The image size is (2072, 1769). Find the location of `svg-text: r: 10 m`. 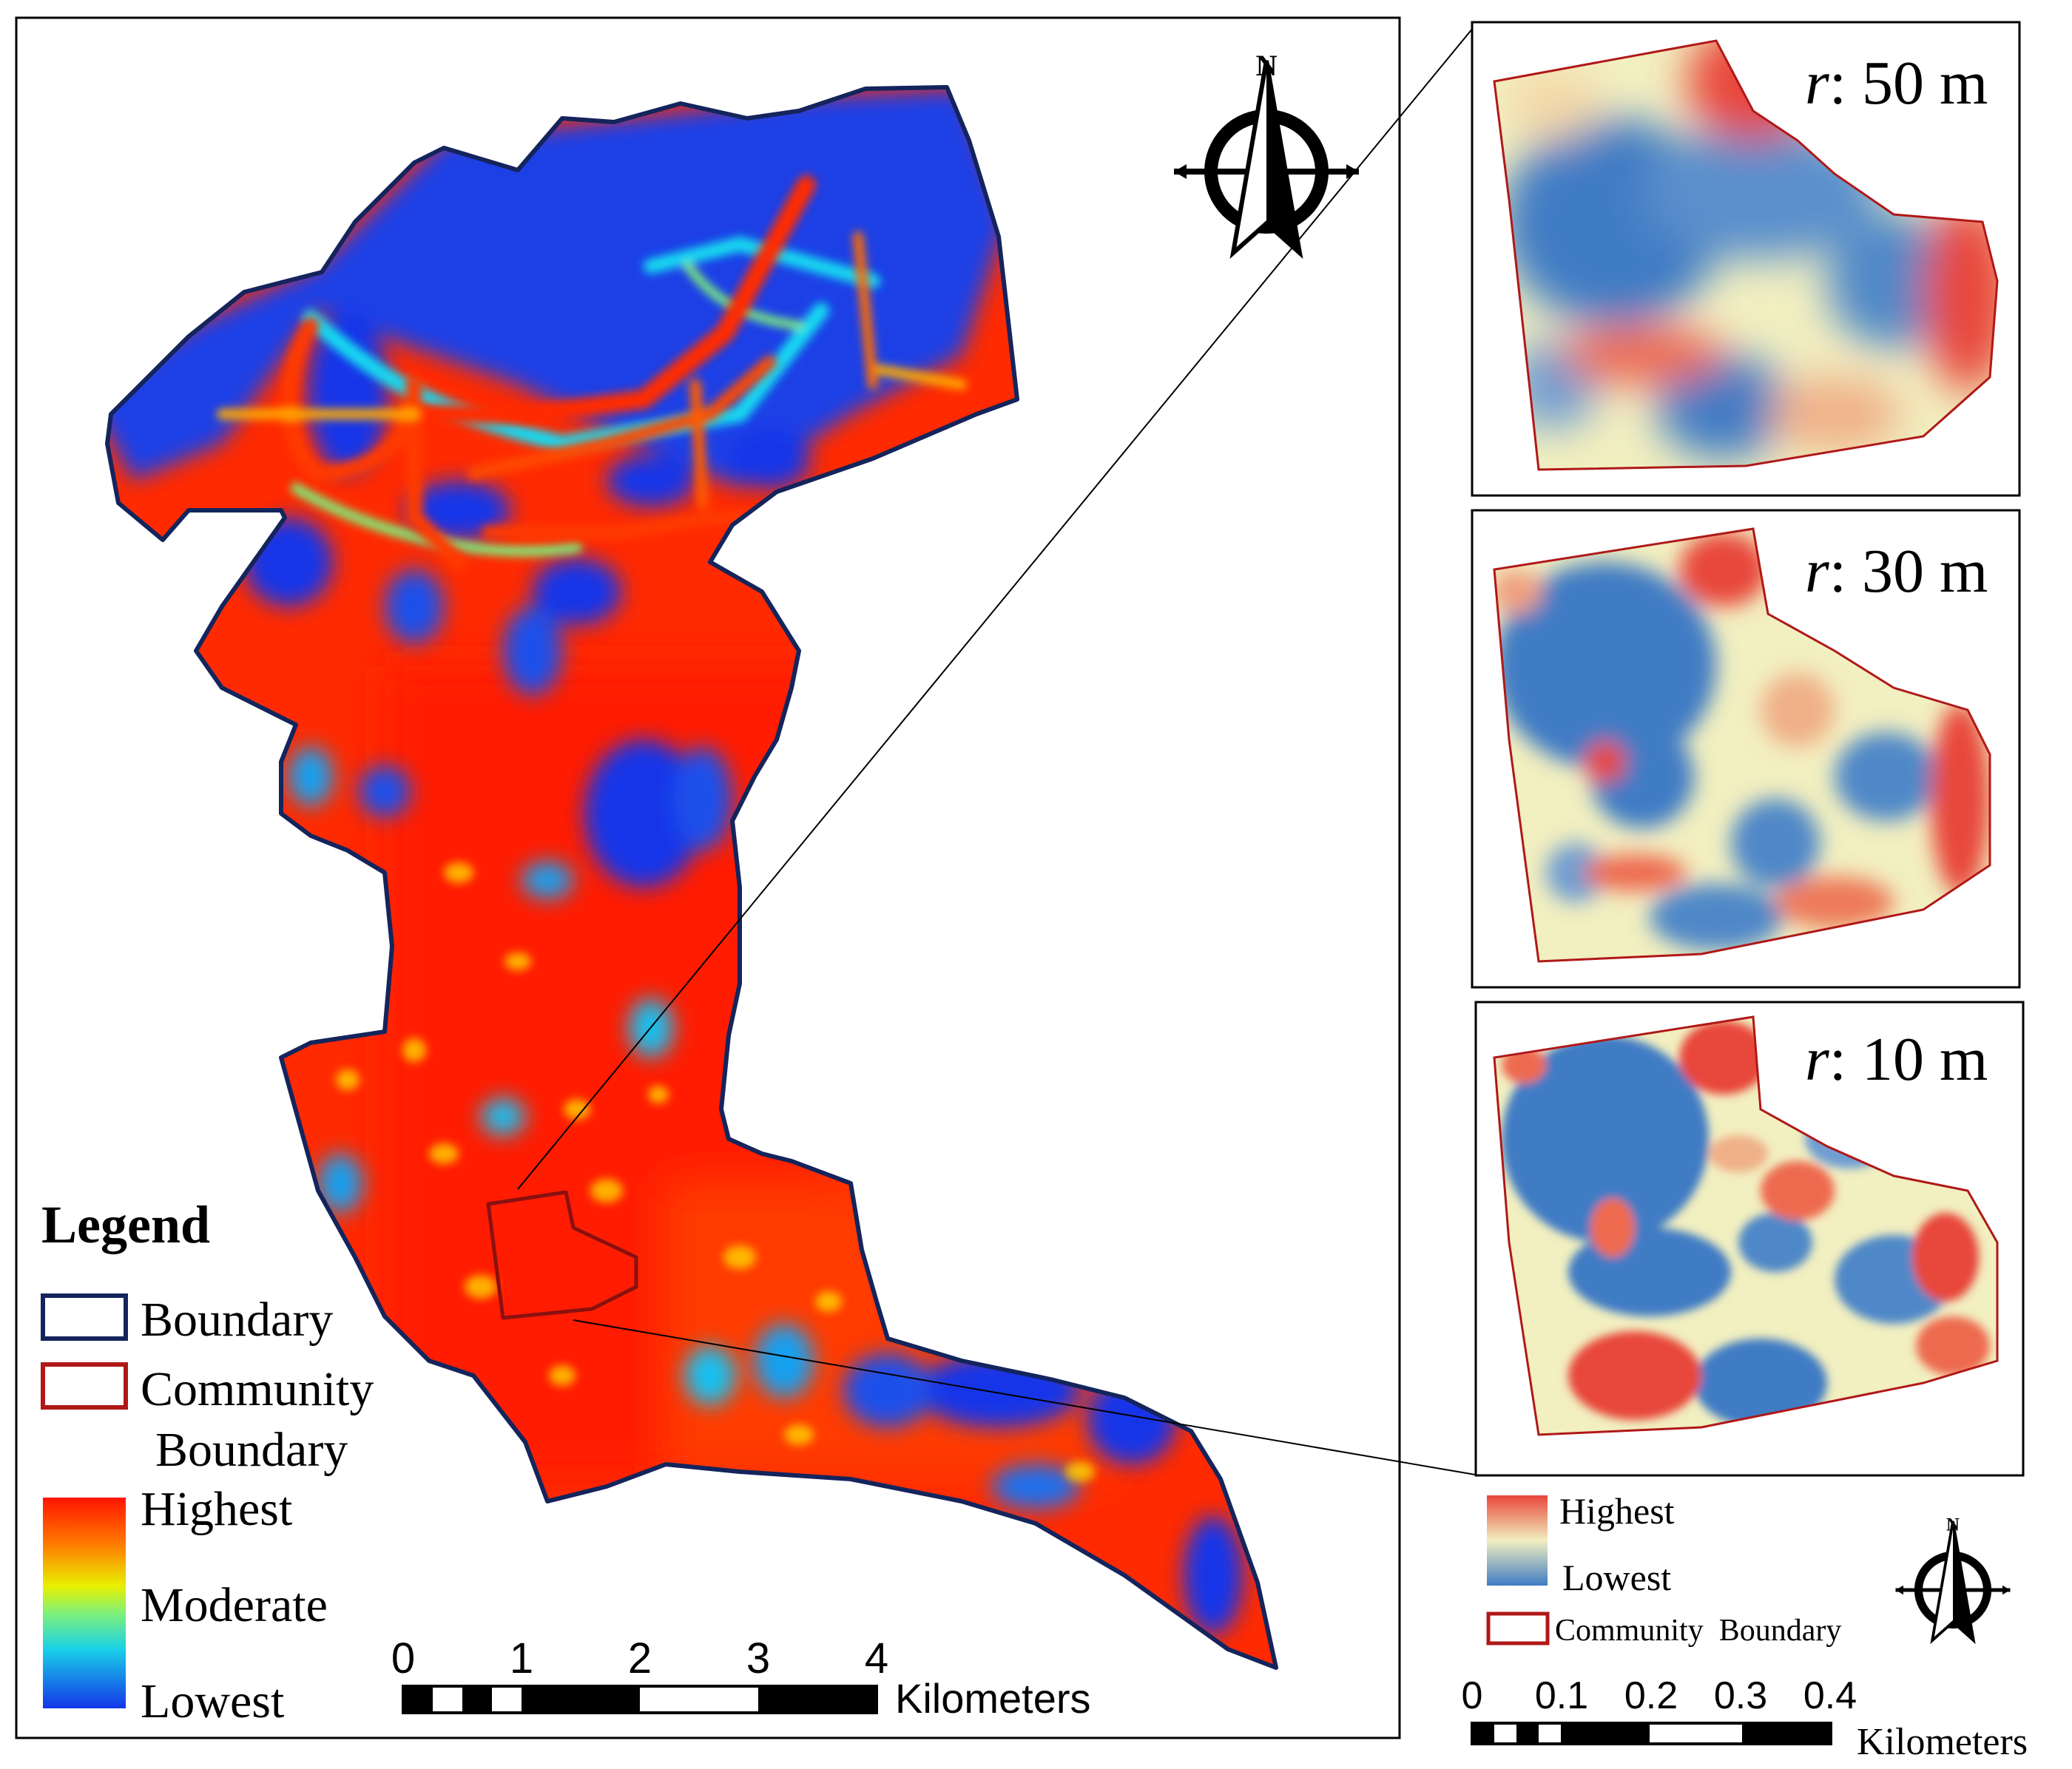

svg-text: r: 10 m is located at coordinates (1896, 1059).